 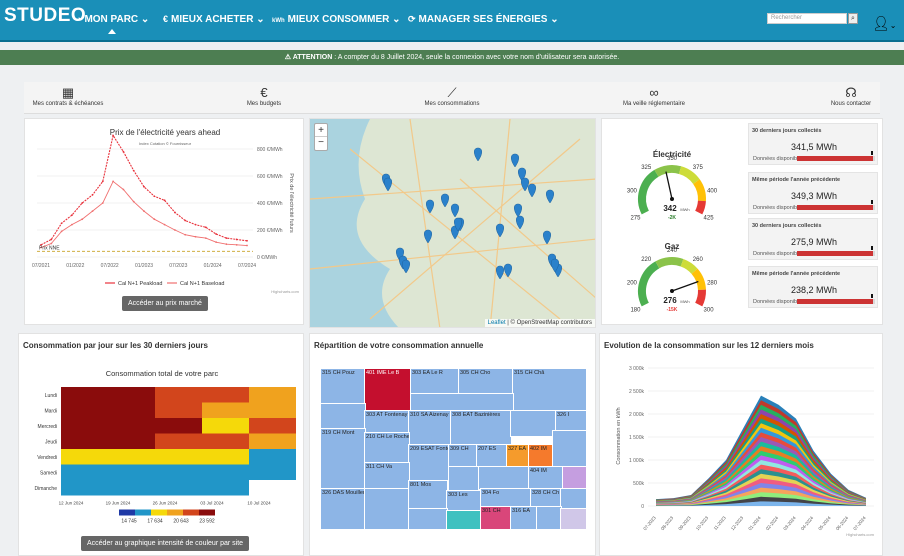 What do you see at coordinates (463, 456) in the screenshot?
I see `treemap-cell: 309 CH` at bounding box center [463, 456].